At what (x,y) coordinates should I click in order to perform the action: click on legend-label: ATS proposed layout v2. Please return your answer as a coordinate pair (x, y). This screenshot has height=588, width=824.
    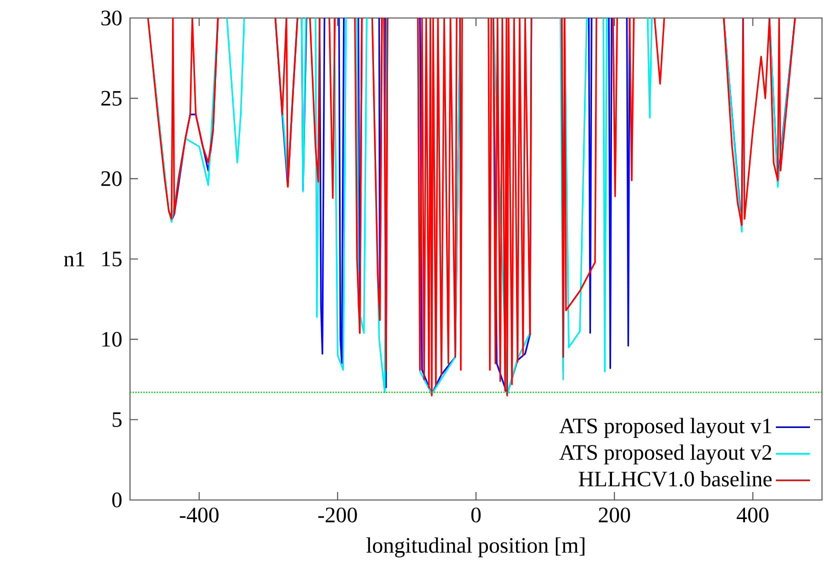
    Looking at the image, I should click on (665, 454).